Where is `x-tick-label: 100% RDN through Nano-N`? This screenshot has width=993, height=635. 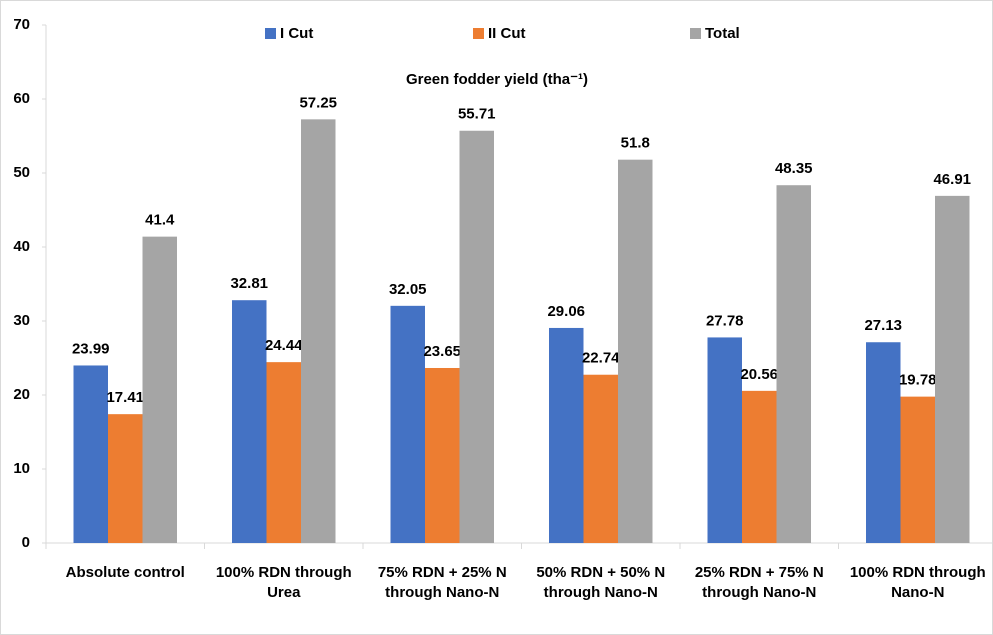 x-tick-label: 100% RDN through Nano-N is located at coordinates (917, 582).